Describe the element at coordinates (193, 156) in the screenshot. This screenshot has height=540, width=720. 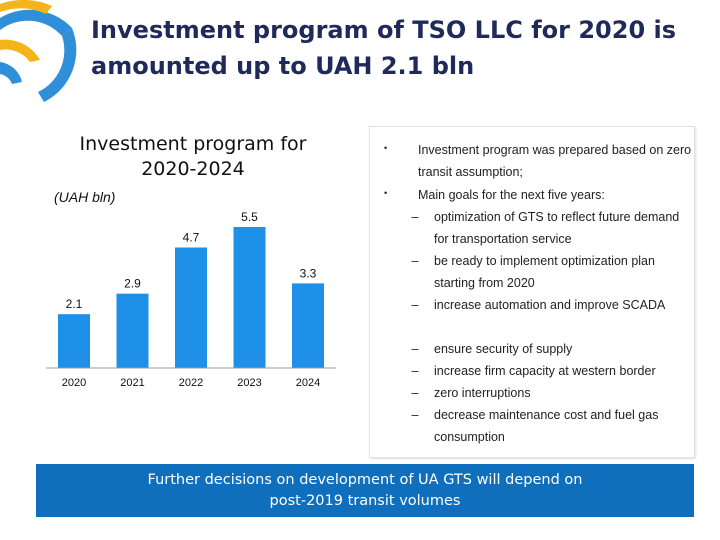
I see `chart-title: Investment program for 2020-2024` at that location.